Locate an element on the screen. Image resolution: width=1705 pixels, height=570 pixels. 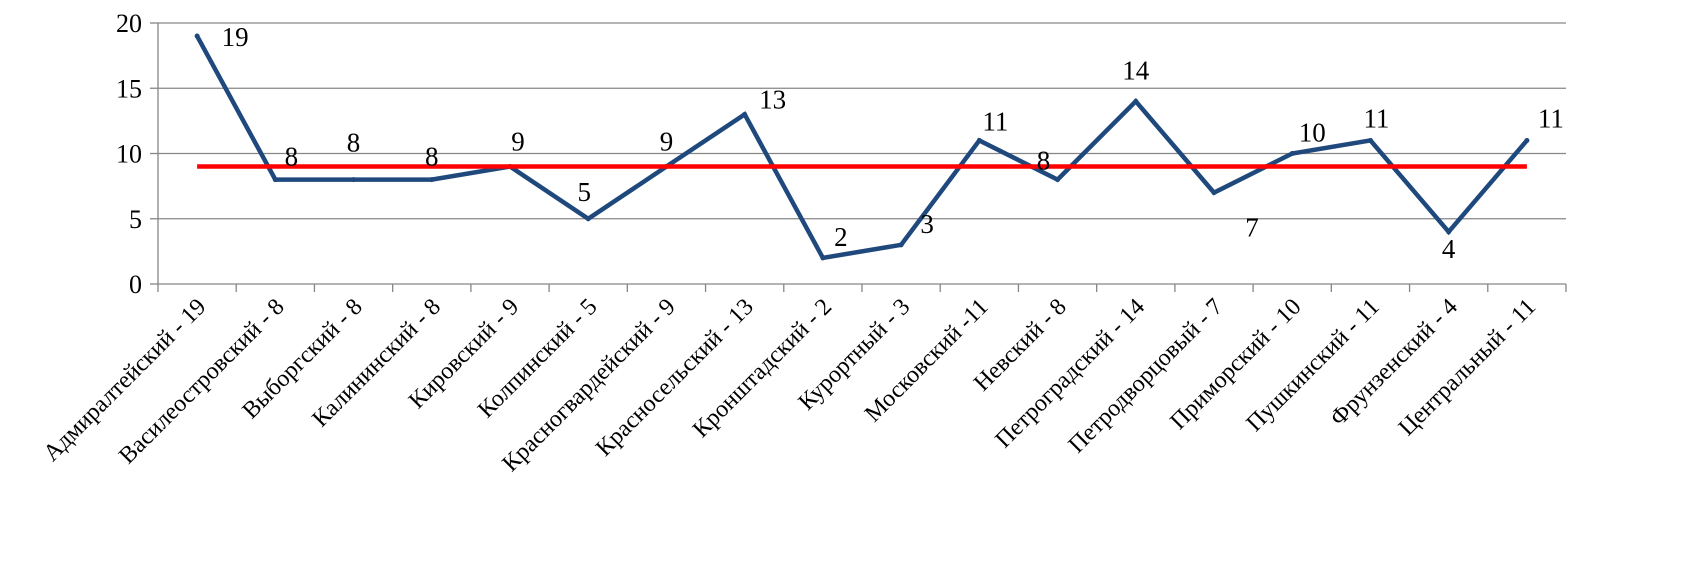
y-tick-labels: 0 5 10 15 20 is located at coordinates (129, 154).